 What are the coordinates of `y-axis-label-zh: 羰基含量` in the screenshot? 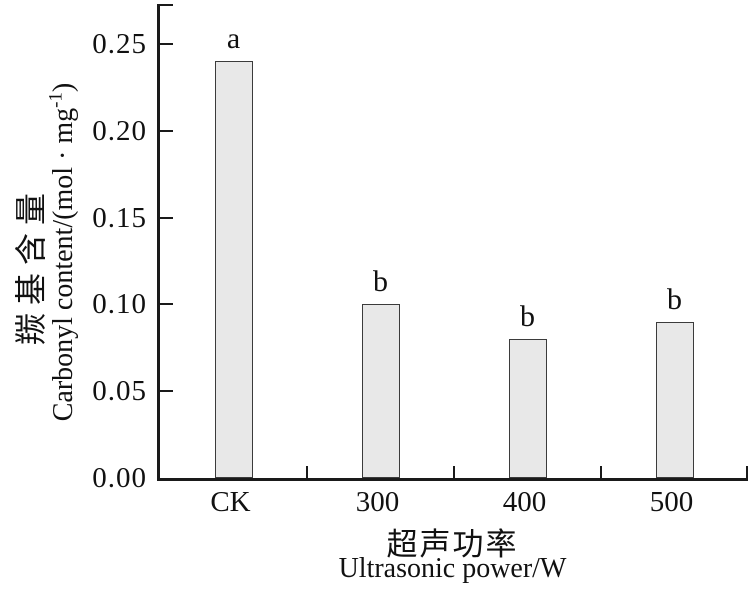 It's located at (31, 265).